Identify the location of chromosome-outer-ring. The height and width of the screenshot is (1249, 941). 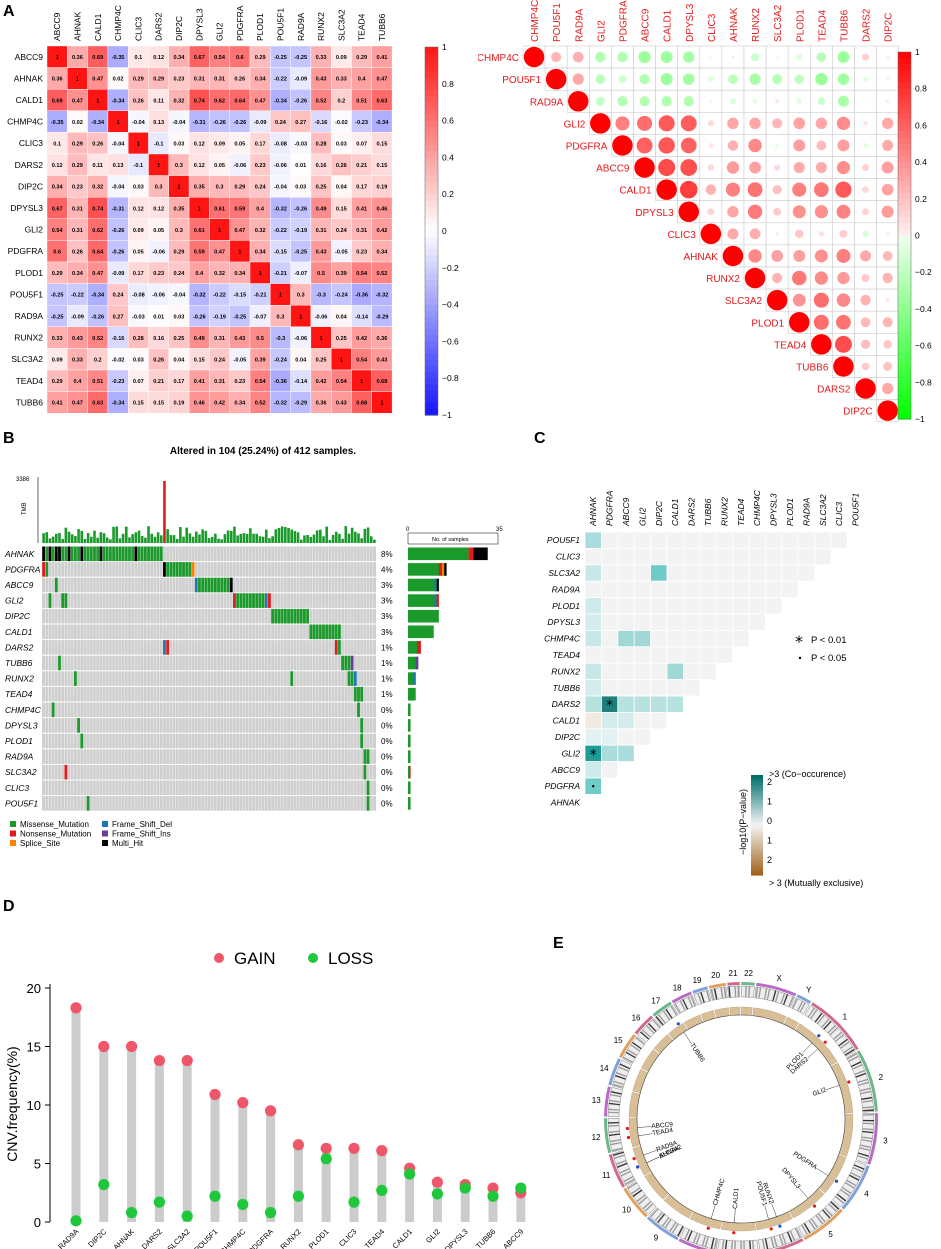
(733, 984).